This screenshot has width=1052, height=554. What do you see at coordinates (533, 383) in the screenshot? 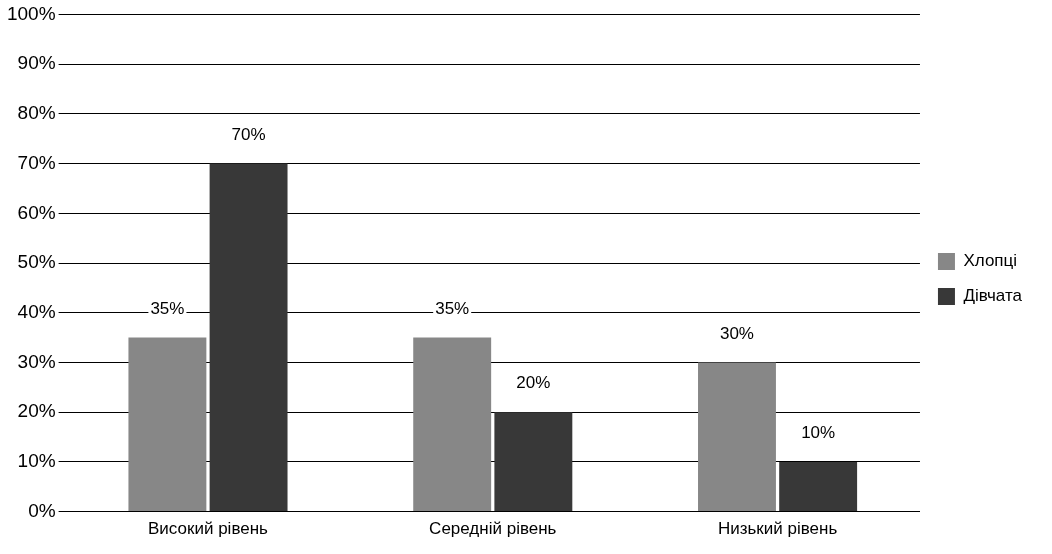
I see `data-label: 20%` at bounding box center [533, 383].